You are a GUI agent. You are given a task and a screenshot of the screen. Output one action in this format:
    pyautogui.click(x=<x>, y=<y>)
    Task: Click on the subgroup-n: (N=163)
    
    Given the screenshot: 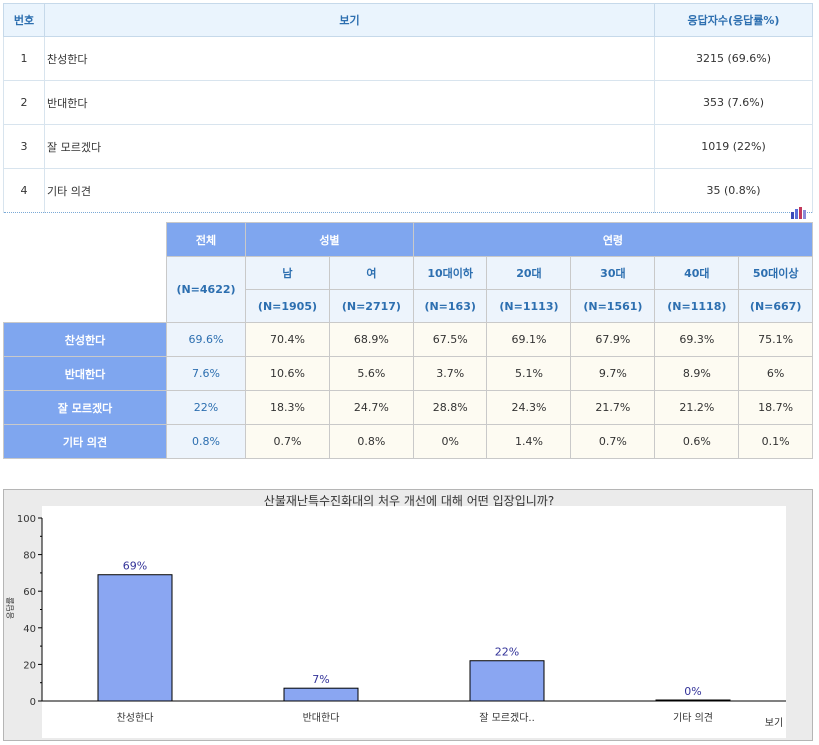 What is the action you would take?
    pyautogui.click(x=450, y=306)
    